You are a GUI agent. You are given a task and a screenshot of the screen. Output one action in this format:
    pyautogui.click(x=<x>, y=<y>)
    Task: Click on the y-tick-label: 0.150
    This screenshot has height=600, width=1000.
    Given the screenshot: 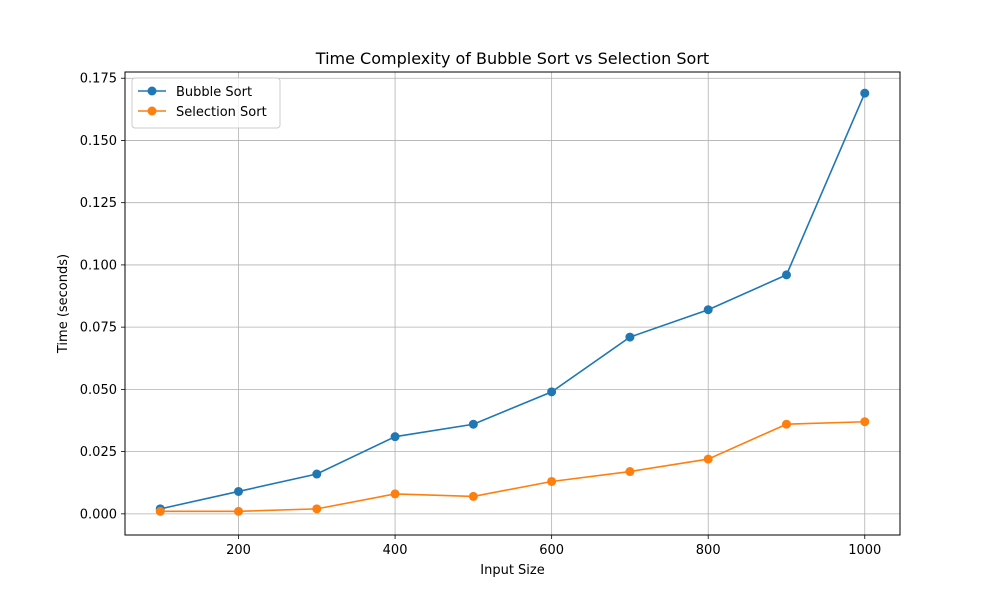 What is the action you would take?
    pyautogui.click(x=98, y=141)
    